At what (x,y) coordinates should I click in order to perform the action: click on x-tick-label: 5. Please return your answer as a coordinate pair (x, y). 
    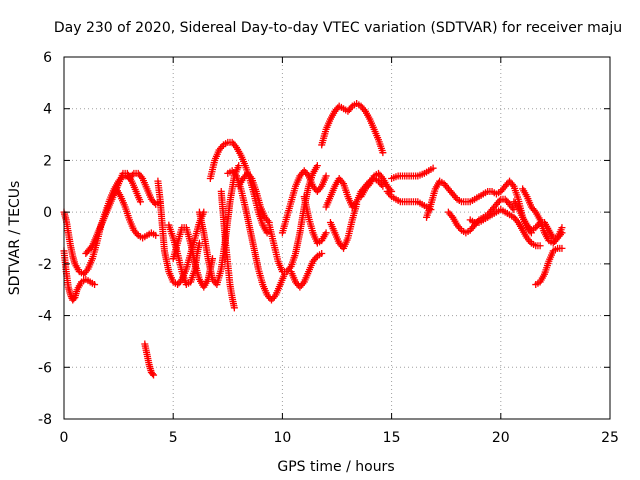
    Looking at the image, I should click on (173, 438).